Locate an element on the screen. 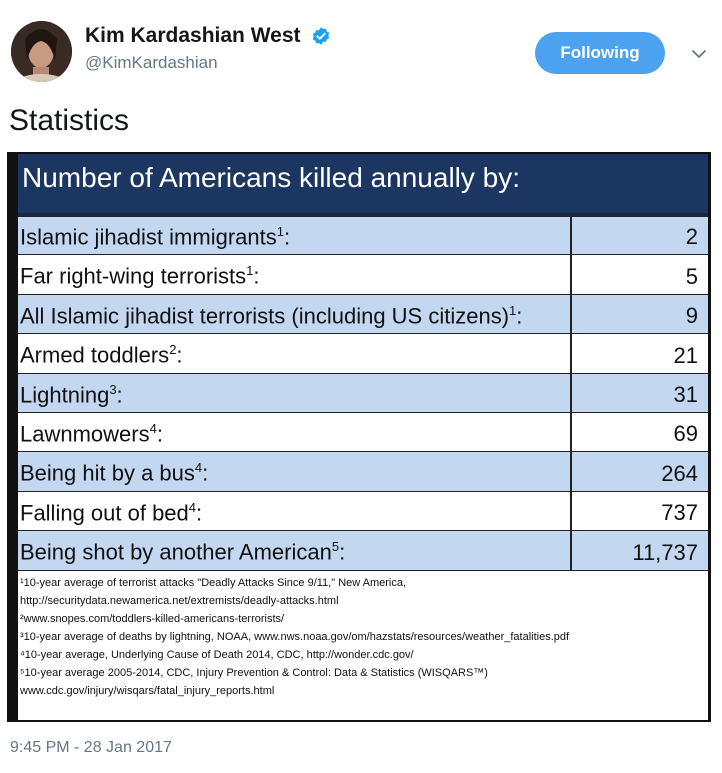 This screenshot has height=773, width=722. tweet-timestamp: 9:45 PM - 28 Jan 2017 is located at coordinates (91, 747).